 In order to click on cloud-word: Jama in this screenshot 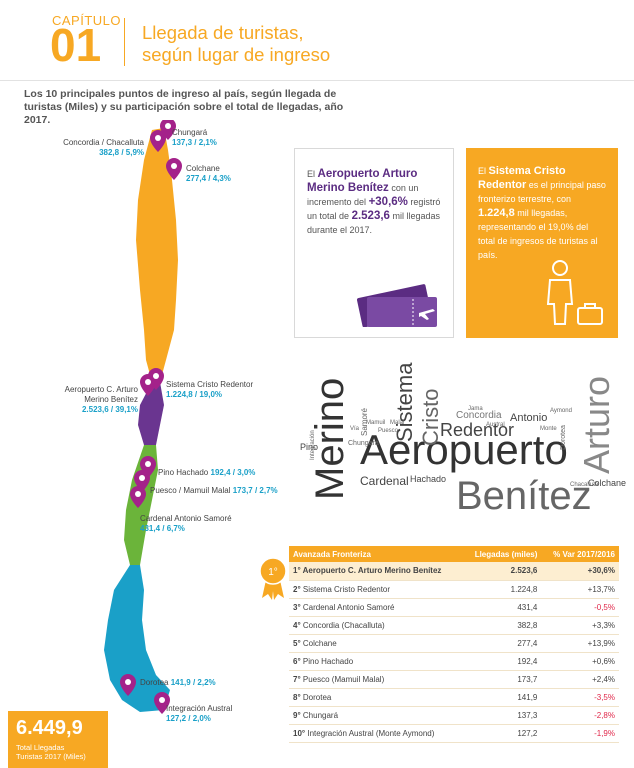, I will do `click(475, 409)`.